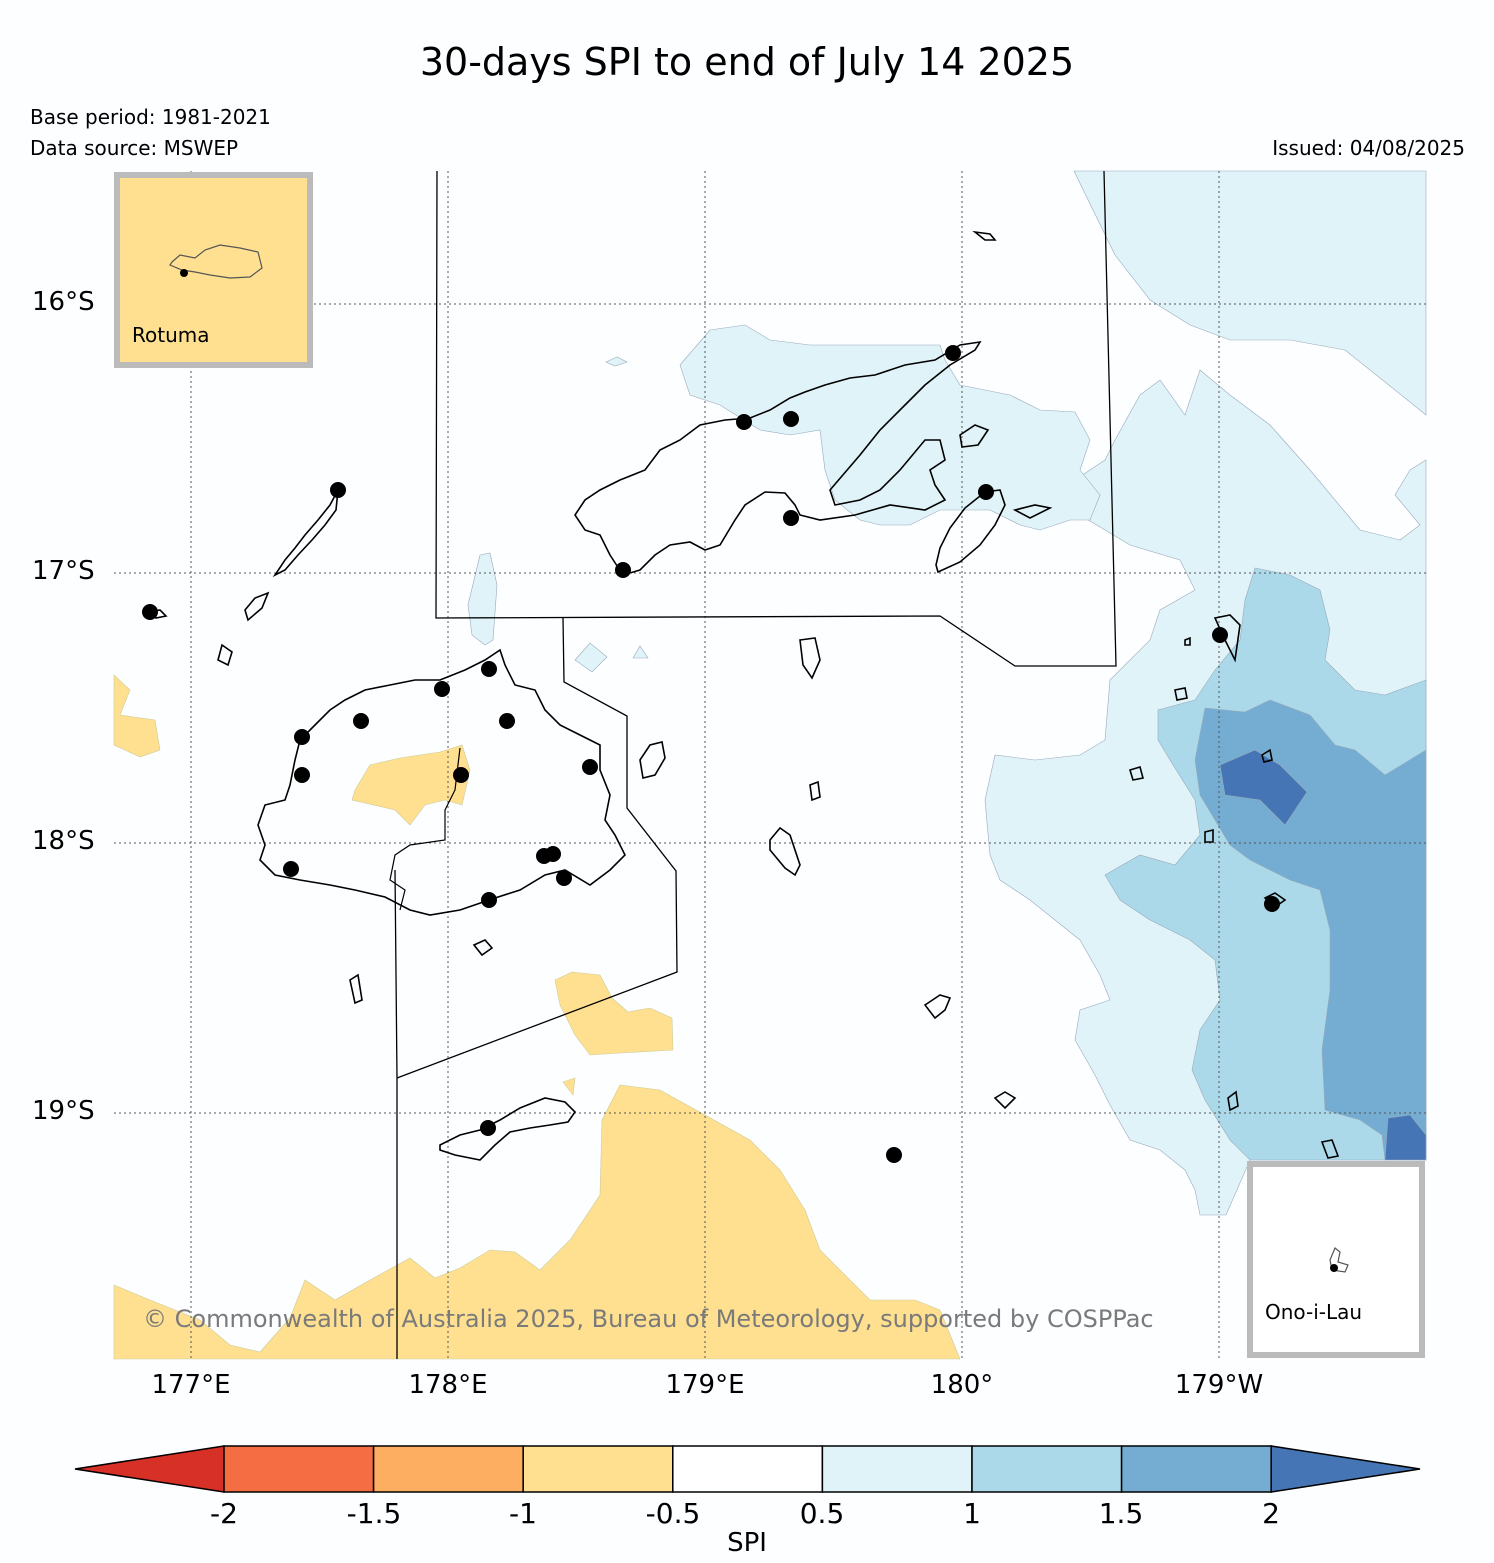 Image resolution: width=1494 pixels, height=1563 pixels. I want to click on colorbar-label: SPI, so click(747, 1543).